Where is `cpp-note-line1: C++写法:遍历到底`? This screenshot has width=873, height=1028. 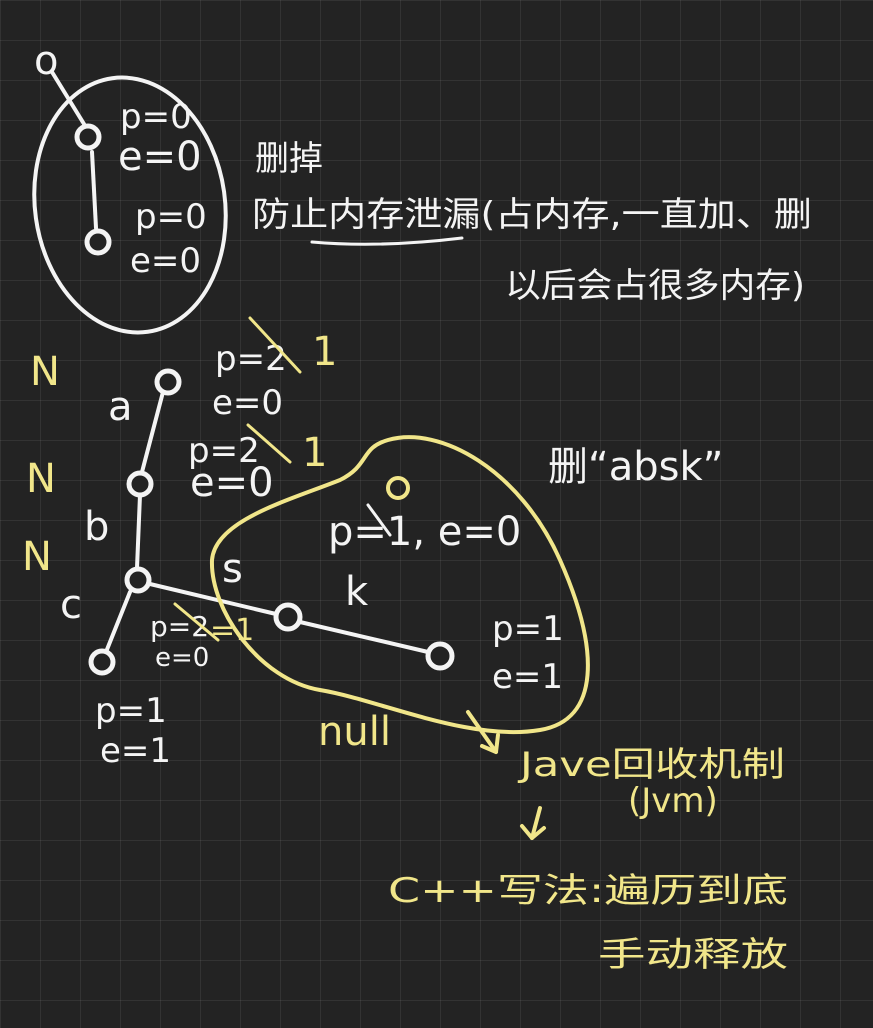
cpp-note-line1: C++写法:遍历到底 is located at coordinates (588, 891).